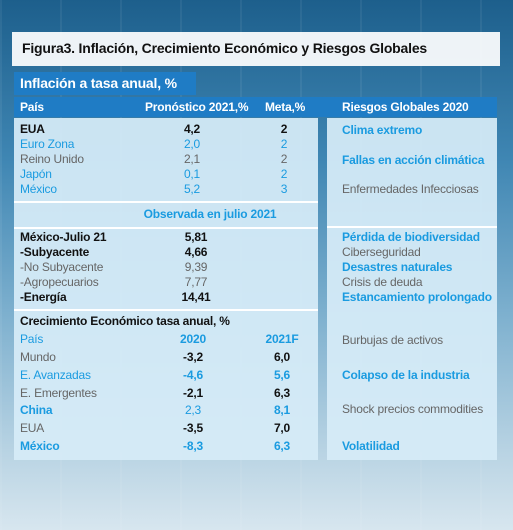 Image resolution: width=513 pixels, height=530 pixels. What do you see at coordinates (284, 189) in the screenshot?
I see `cell: 3` at bounding box center [284, 189].